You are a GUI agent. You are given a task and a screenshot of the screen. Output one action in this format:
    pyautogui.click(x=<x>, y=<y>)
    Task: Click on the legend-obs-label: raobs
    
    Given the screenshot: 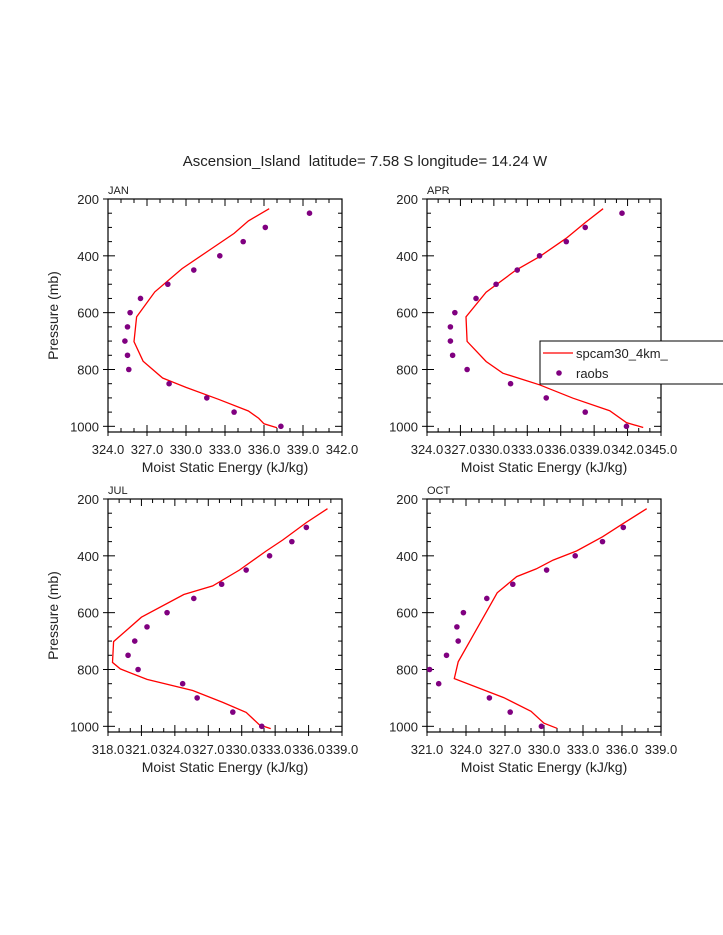 What is the action you would take?
    pyautogui.click(x=592, y=373)
    